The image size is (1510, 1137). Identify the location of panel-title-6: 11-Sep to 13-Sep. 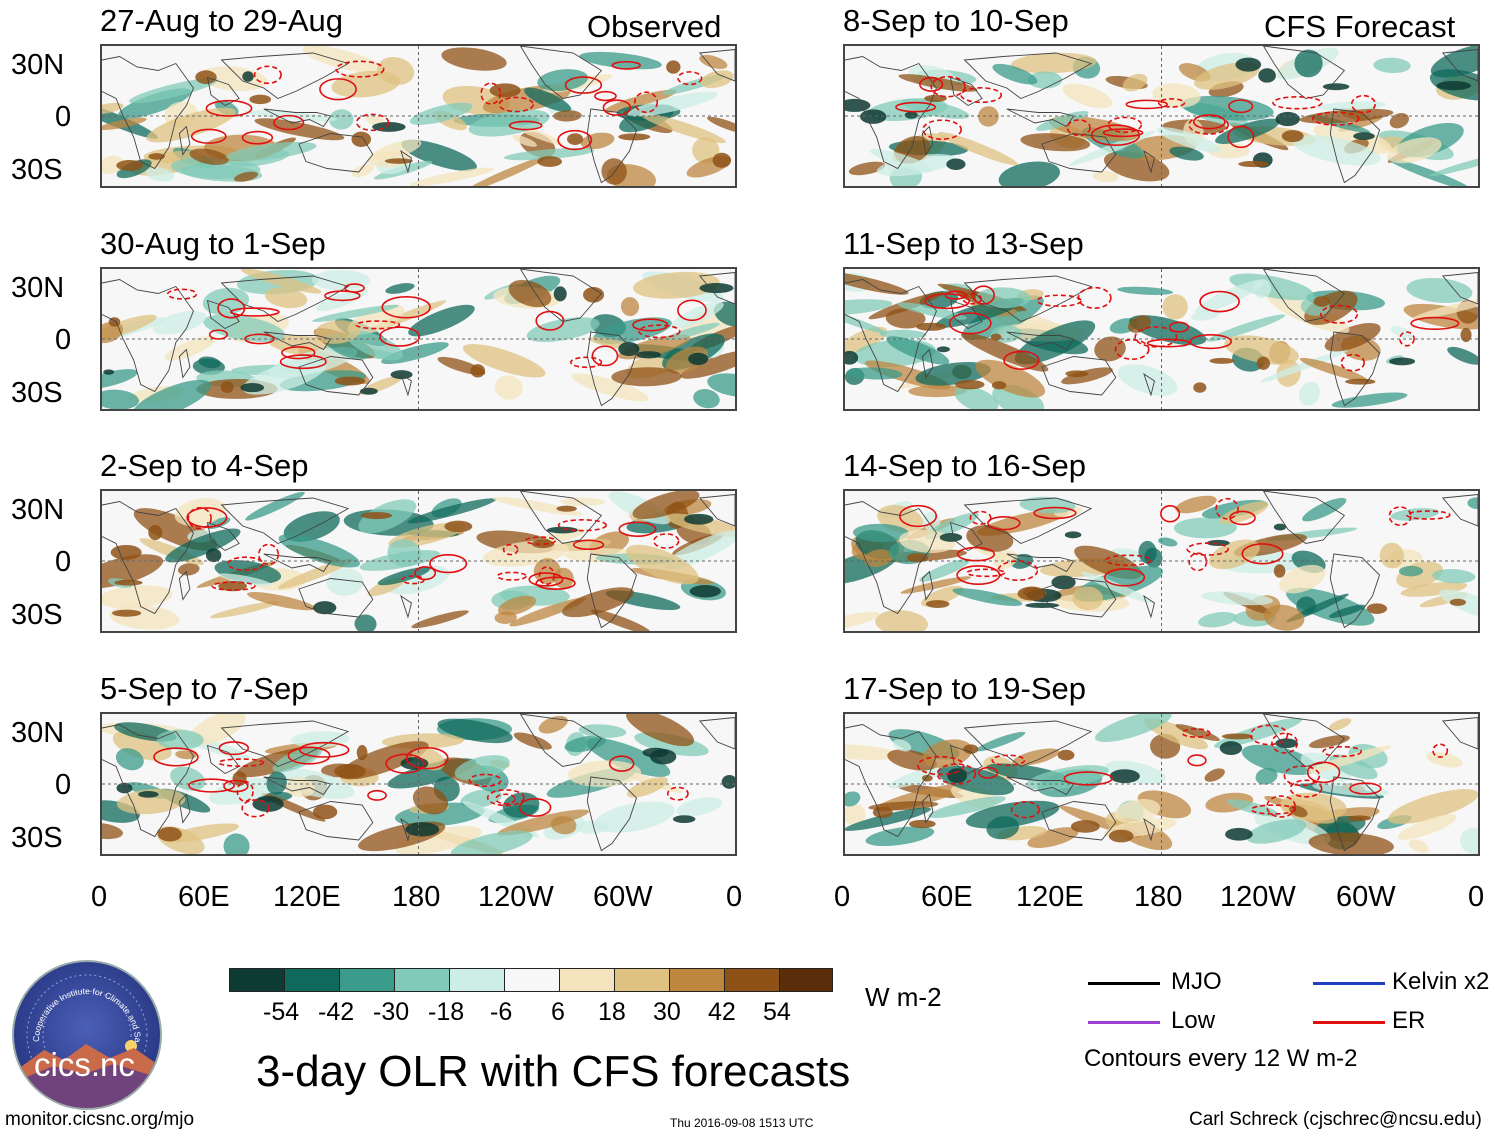
(963, 243).